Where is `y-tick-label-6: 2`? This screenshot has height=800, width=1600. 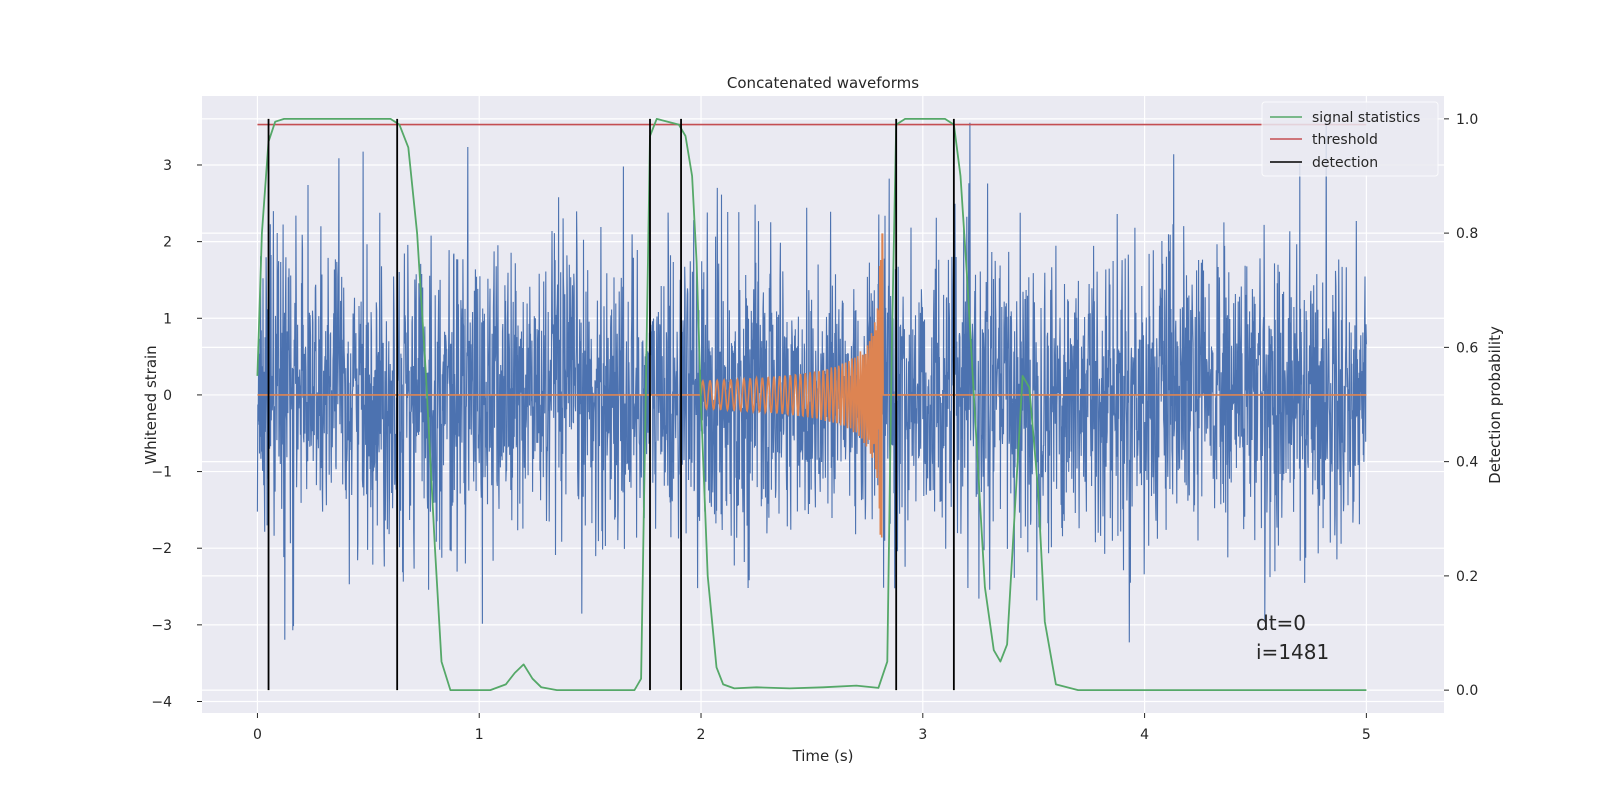 y-tick-label-6: 2 is located at coordinates (167, 243).